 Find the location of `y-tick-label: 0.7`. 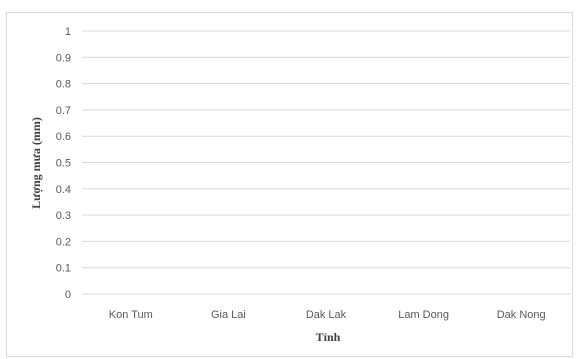

y-tick-label: 0.7 is located at coordinates (63, 111).